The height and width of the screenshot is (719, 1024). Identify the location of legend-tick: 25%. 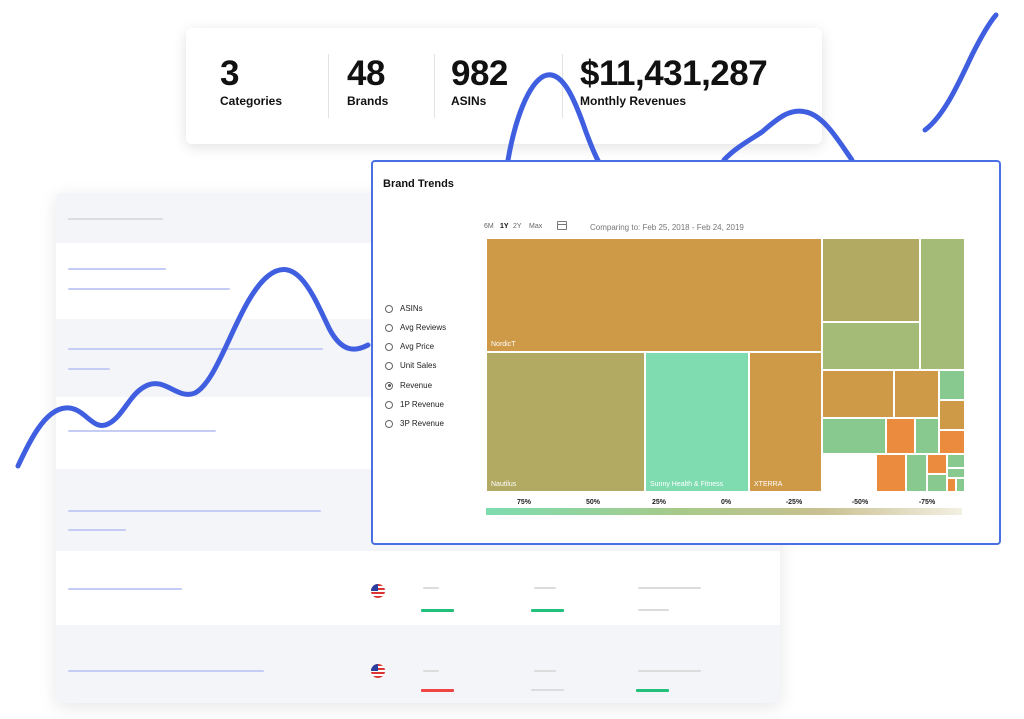
(659, 502).